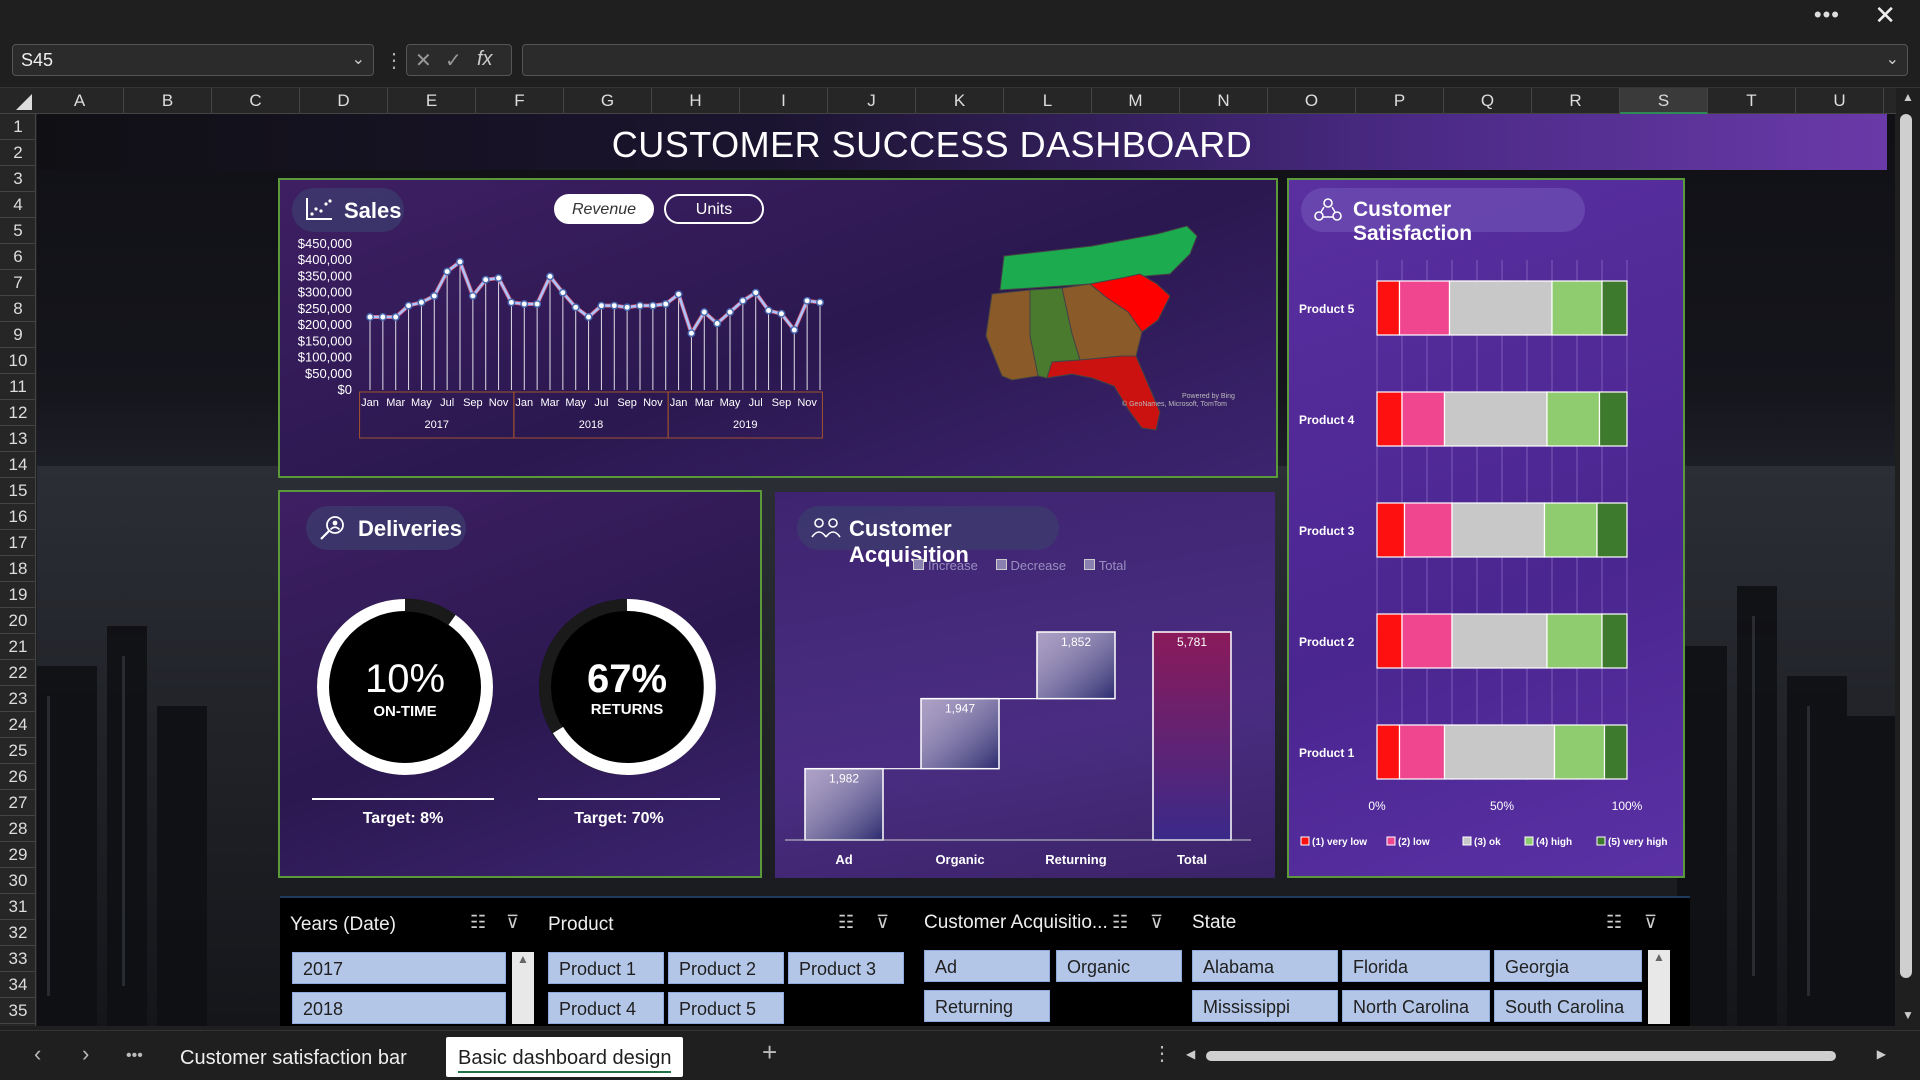 The image size is (1920, 1080). Describe the element at coordinates (18, 387) in the screenshot. I see `row-header-11: 11` at that location.